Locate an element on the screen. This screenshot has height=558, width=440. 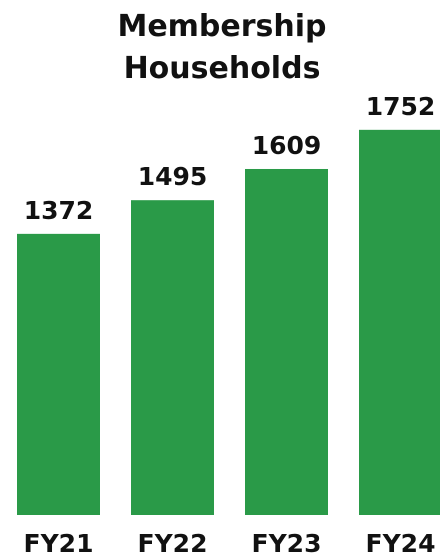
chart-title: Membership Households is located at coordinates (222, 47).